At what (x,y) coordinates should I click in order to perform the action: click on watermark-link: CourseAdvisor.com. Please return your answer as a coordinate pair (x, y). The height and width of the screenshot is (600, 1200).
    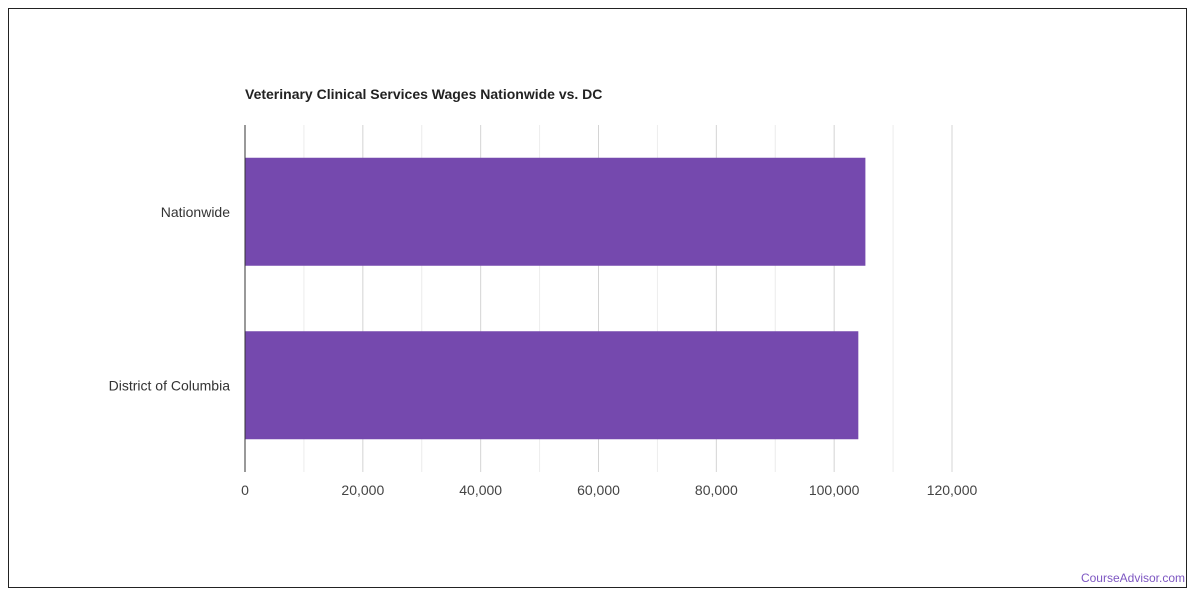
    Looking at the image, I should click on (1132, 578).